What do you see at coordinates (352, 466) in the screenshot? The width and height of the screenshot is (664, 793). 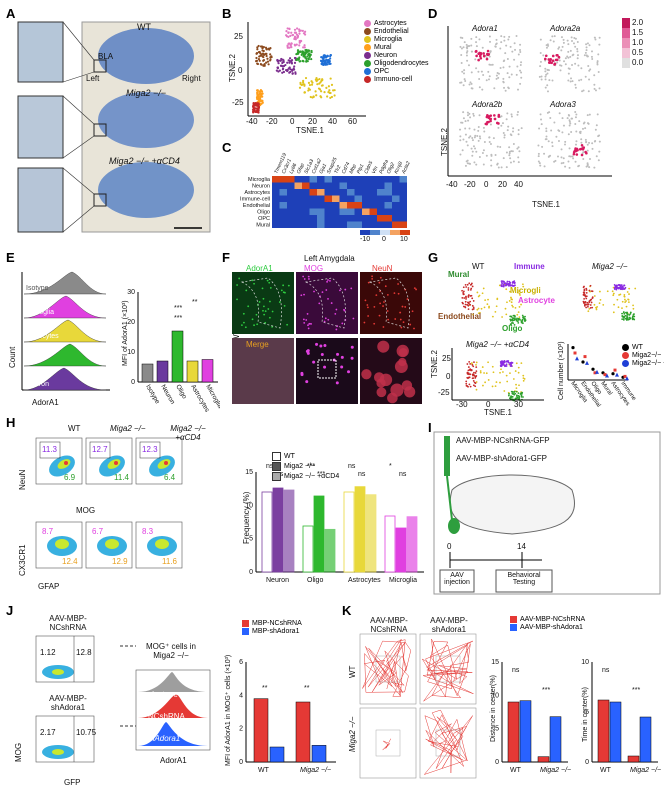 I see `h-sig: ns` at bounding box center [352, 466].